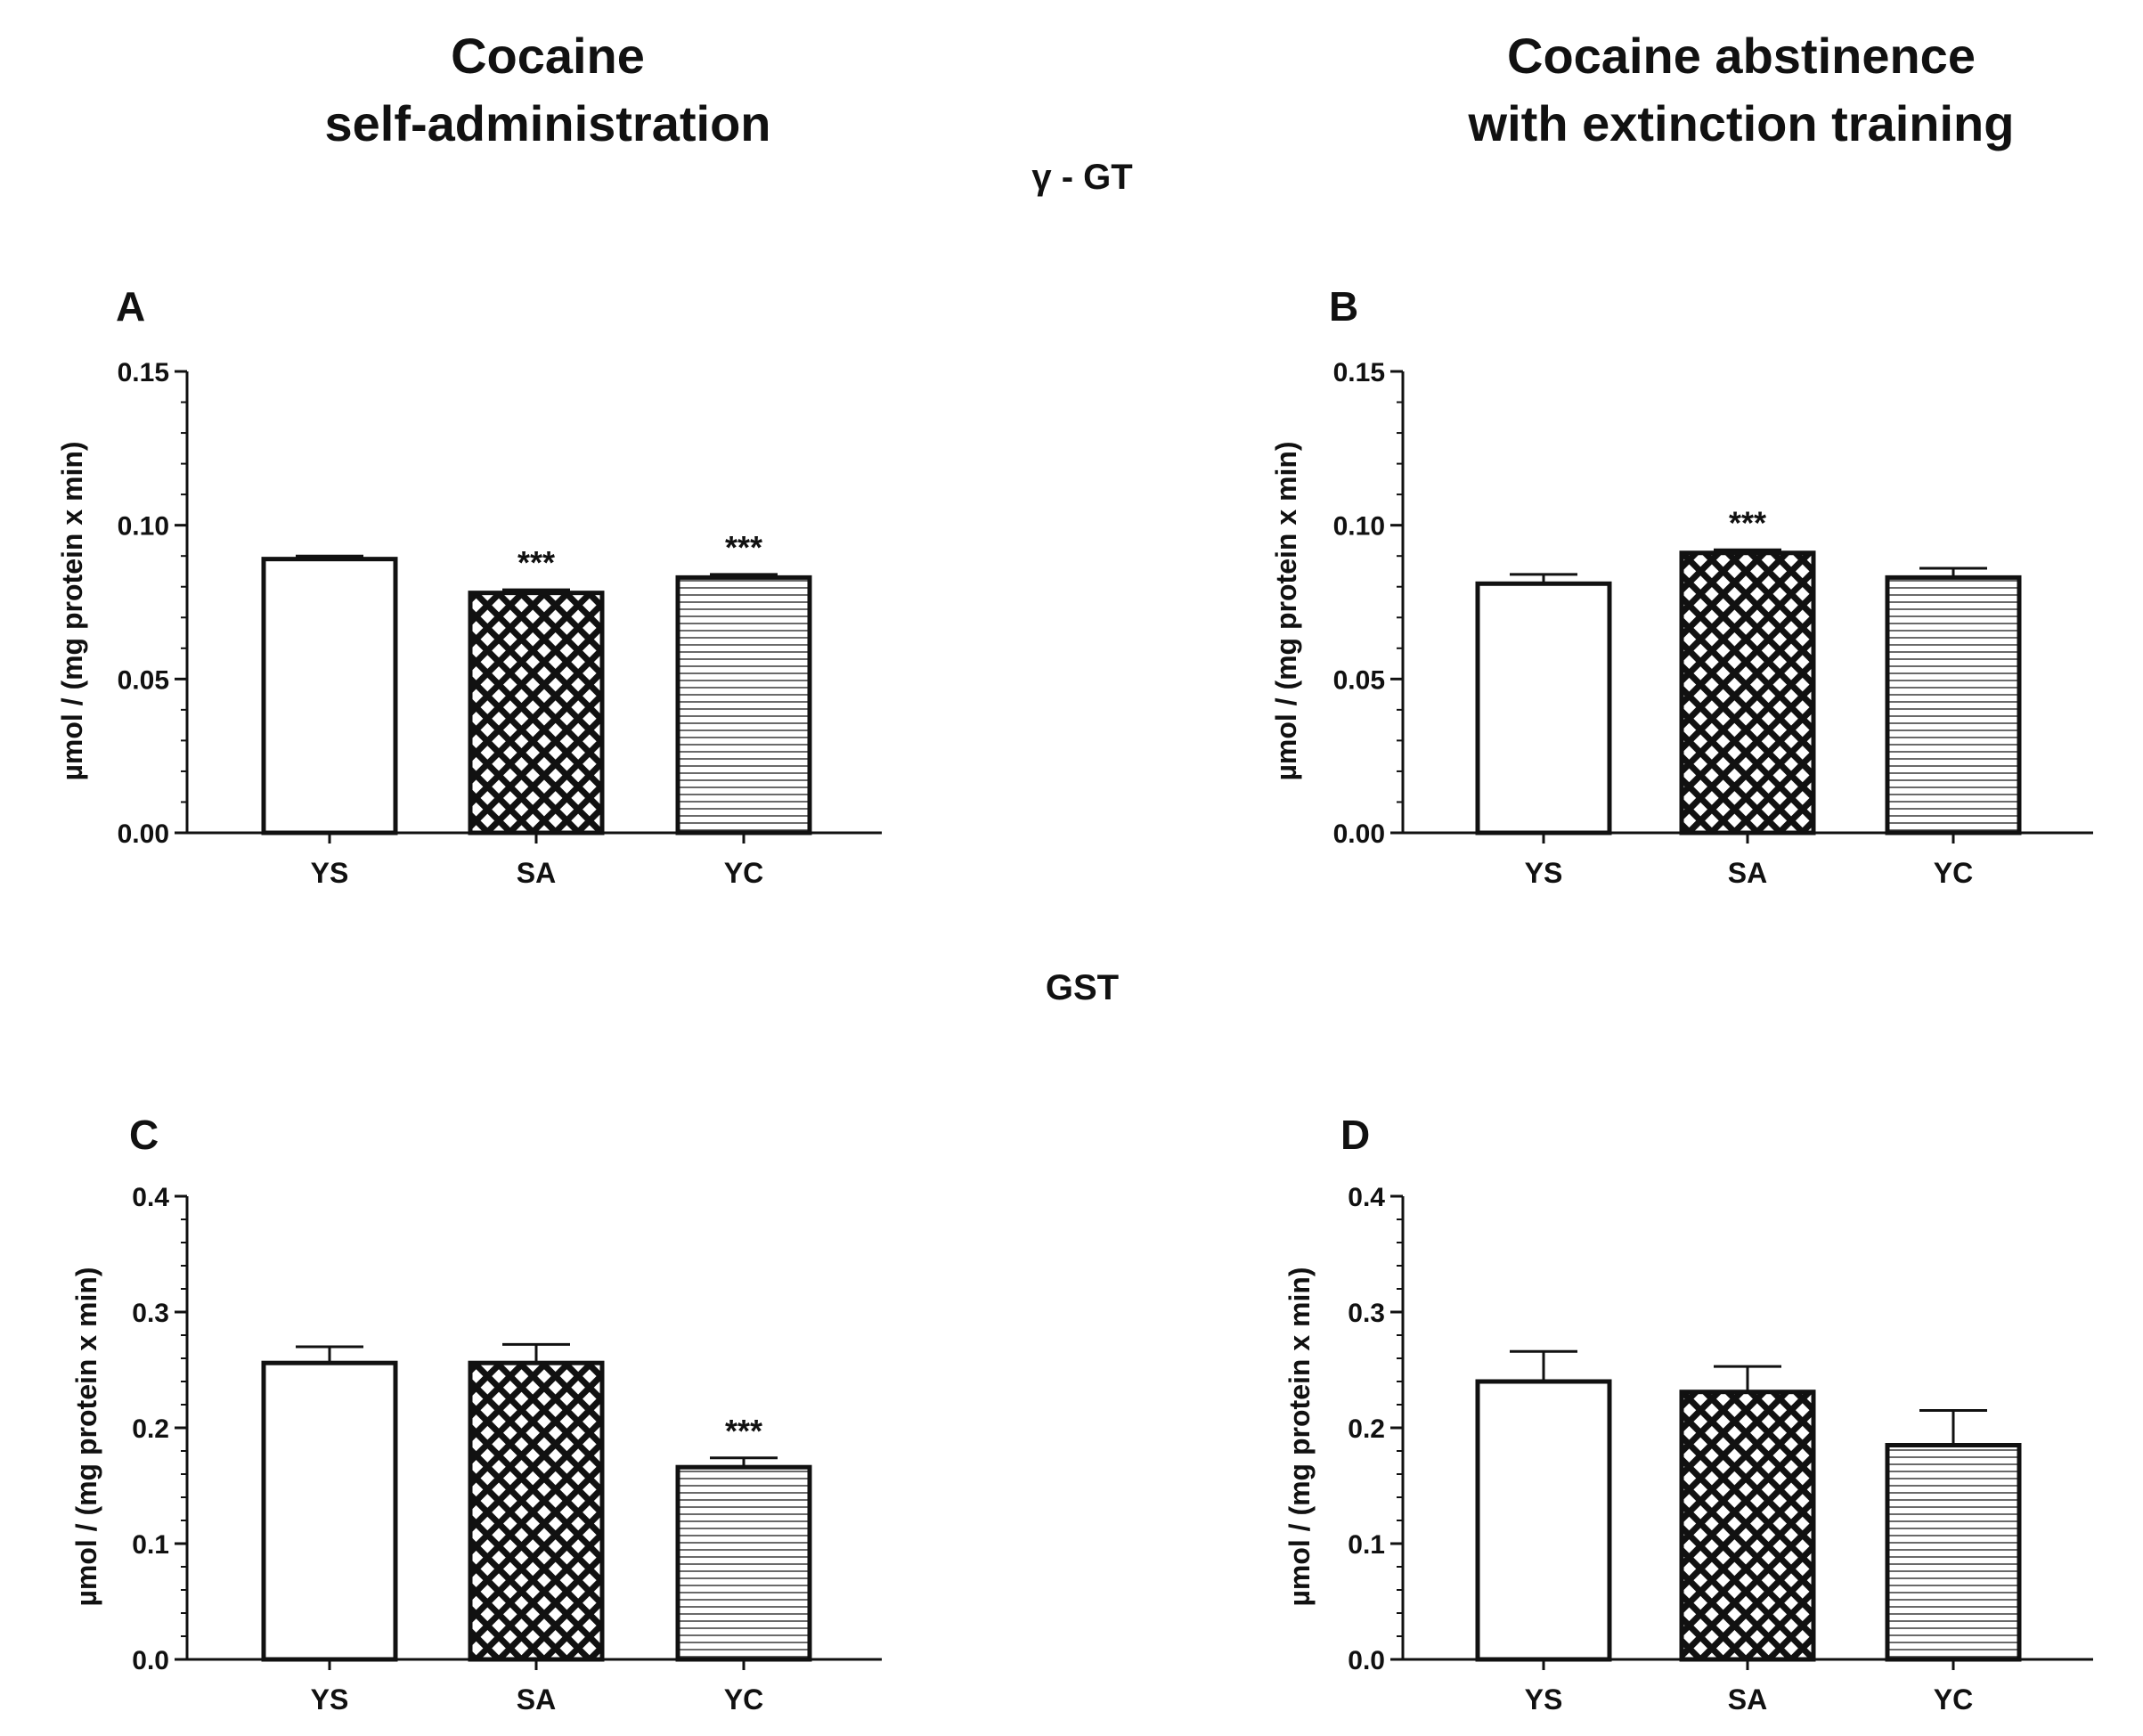 This screenshot has width=2143, height=1736. What do you see at coordinates (548, 56) in the screenshot?
I see `left-column-title-line1: Cocaine` at bounding box center [548, 56].